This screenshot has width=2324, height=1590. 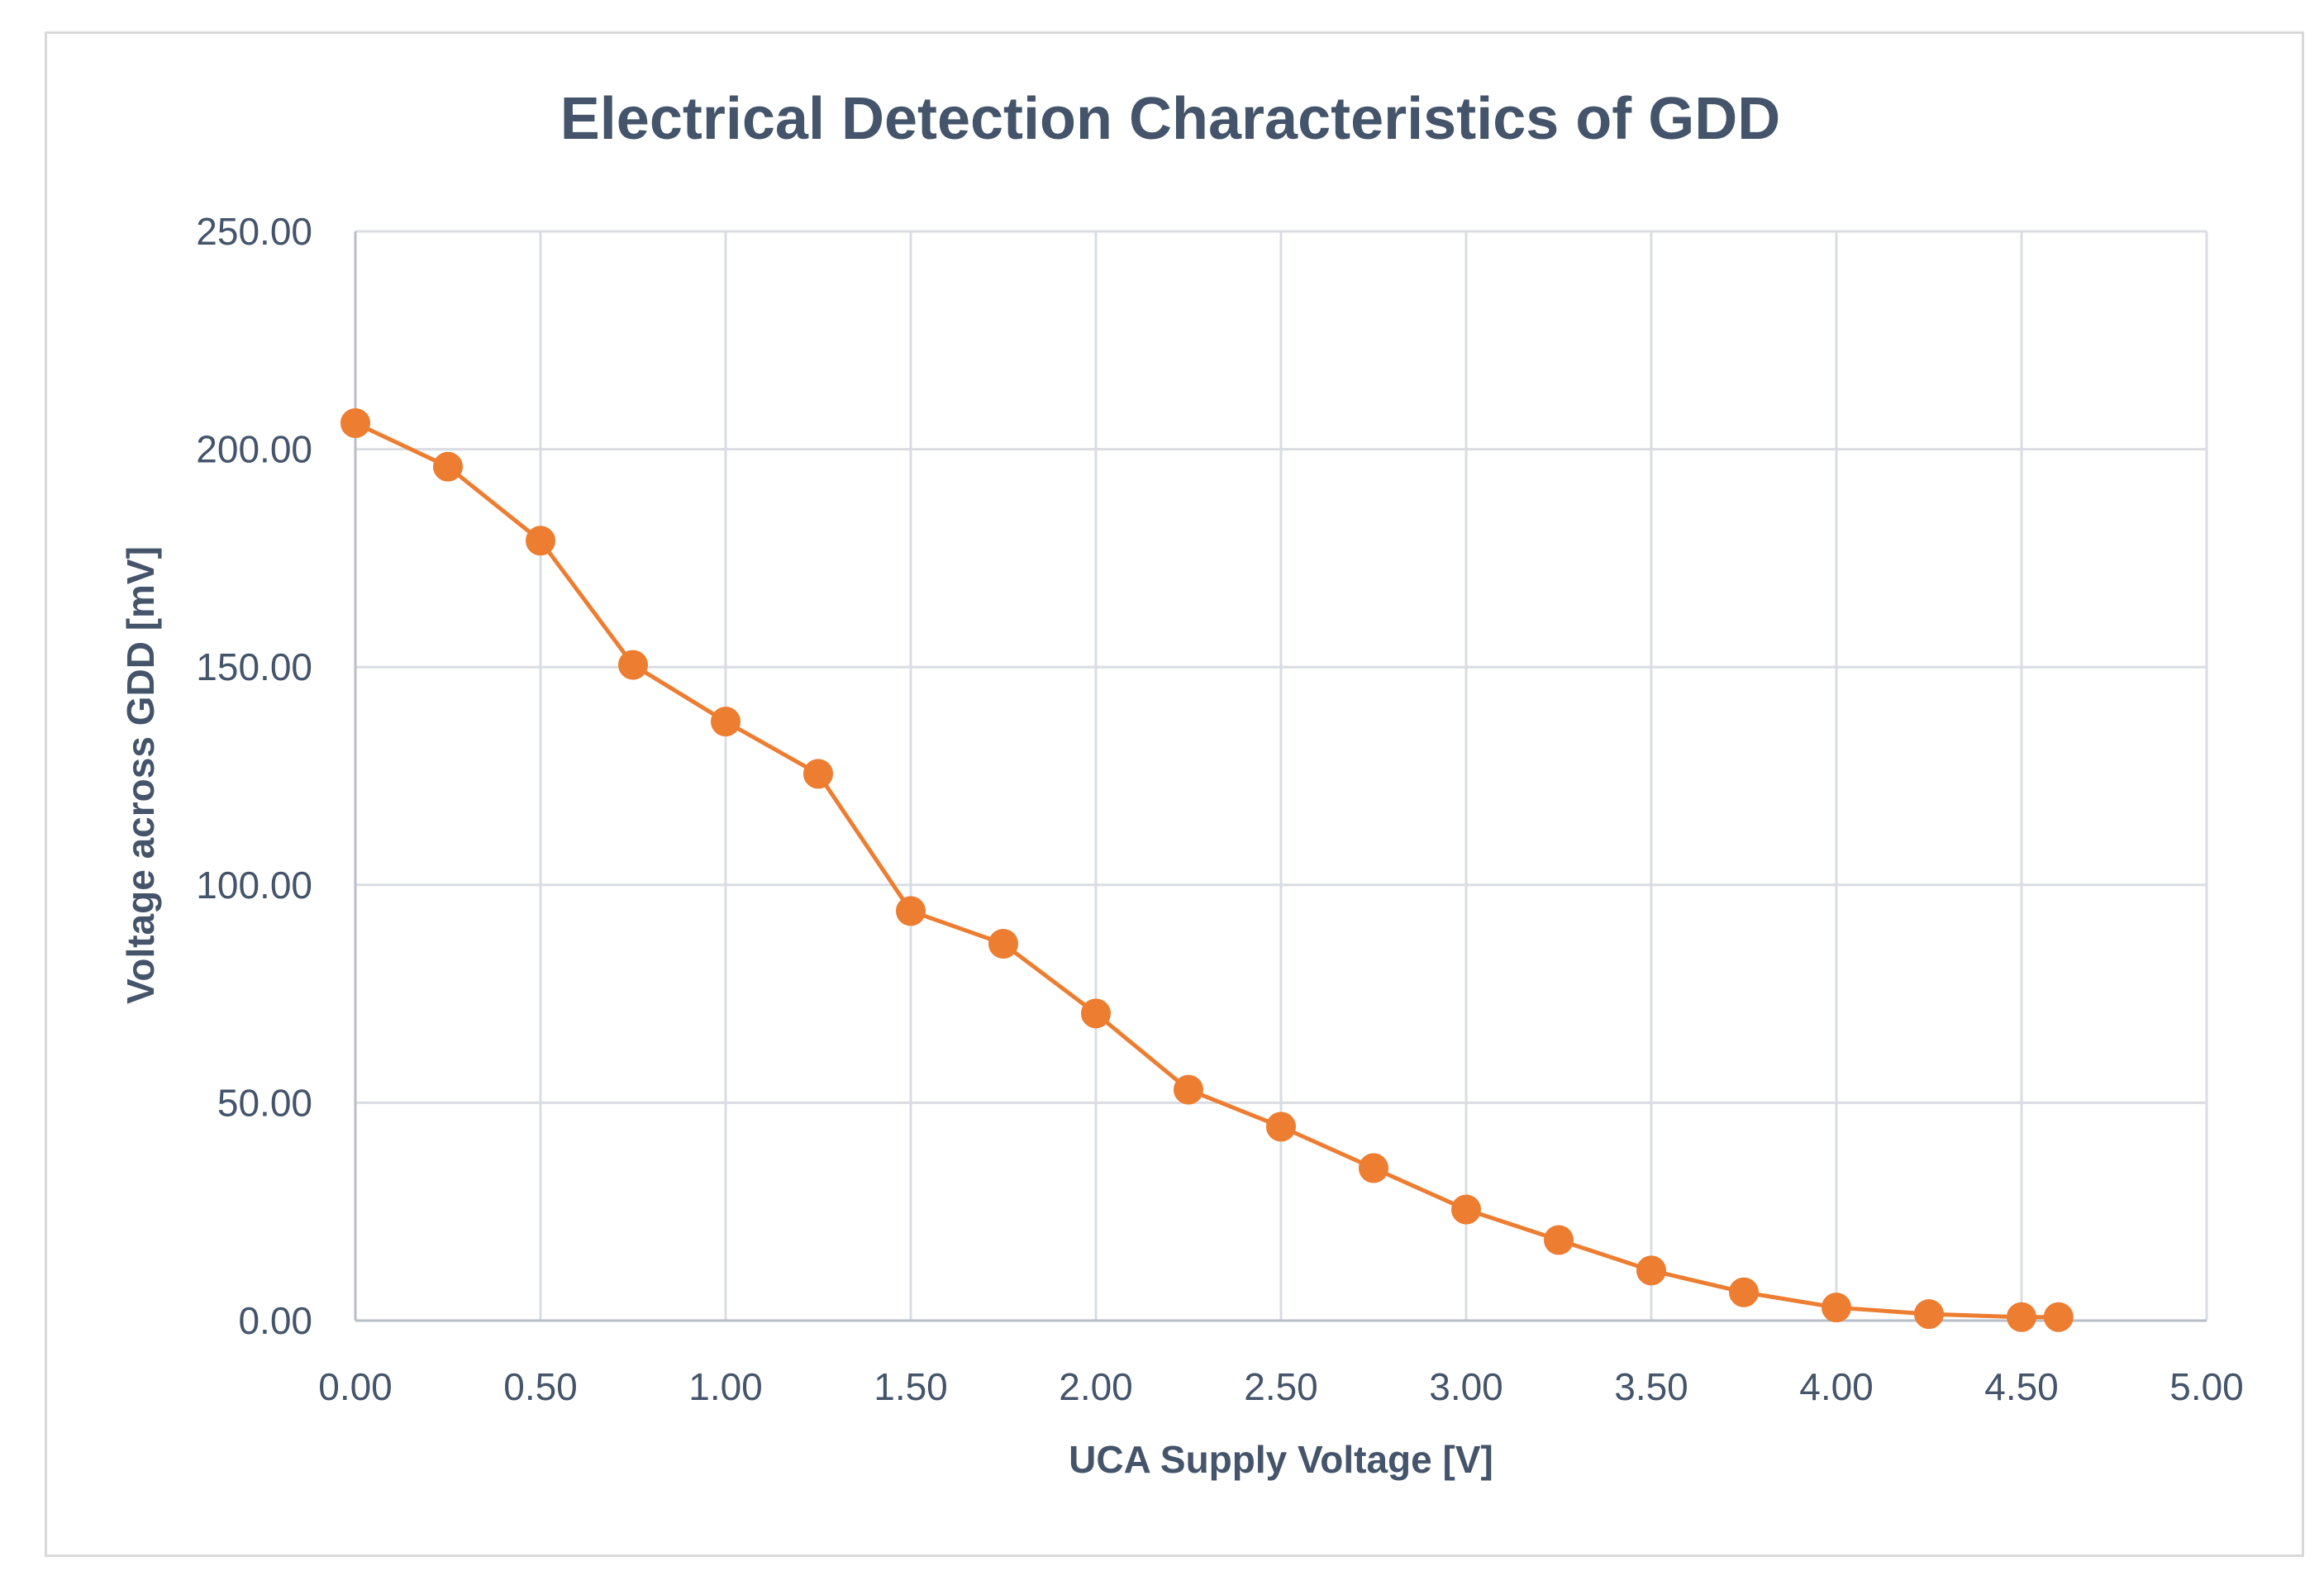 What do you see at coordinates (254, 666) in the screenshot?
I see `y-tick-label: 150.00` at bounding box center [254, 666].